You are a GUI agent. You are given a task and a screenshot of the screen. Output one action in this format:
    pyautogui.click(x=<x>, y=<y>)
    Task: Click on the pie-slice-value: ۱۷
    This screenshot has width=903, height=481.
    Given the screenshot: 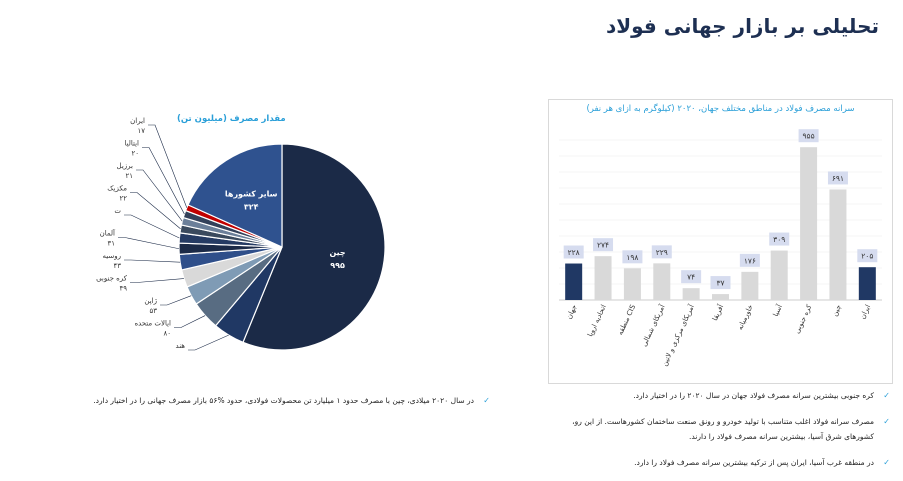 What is the action you would take?
    pyautogui.click(x=141, y=131)
    